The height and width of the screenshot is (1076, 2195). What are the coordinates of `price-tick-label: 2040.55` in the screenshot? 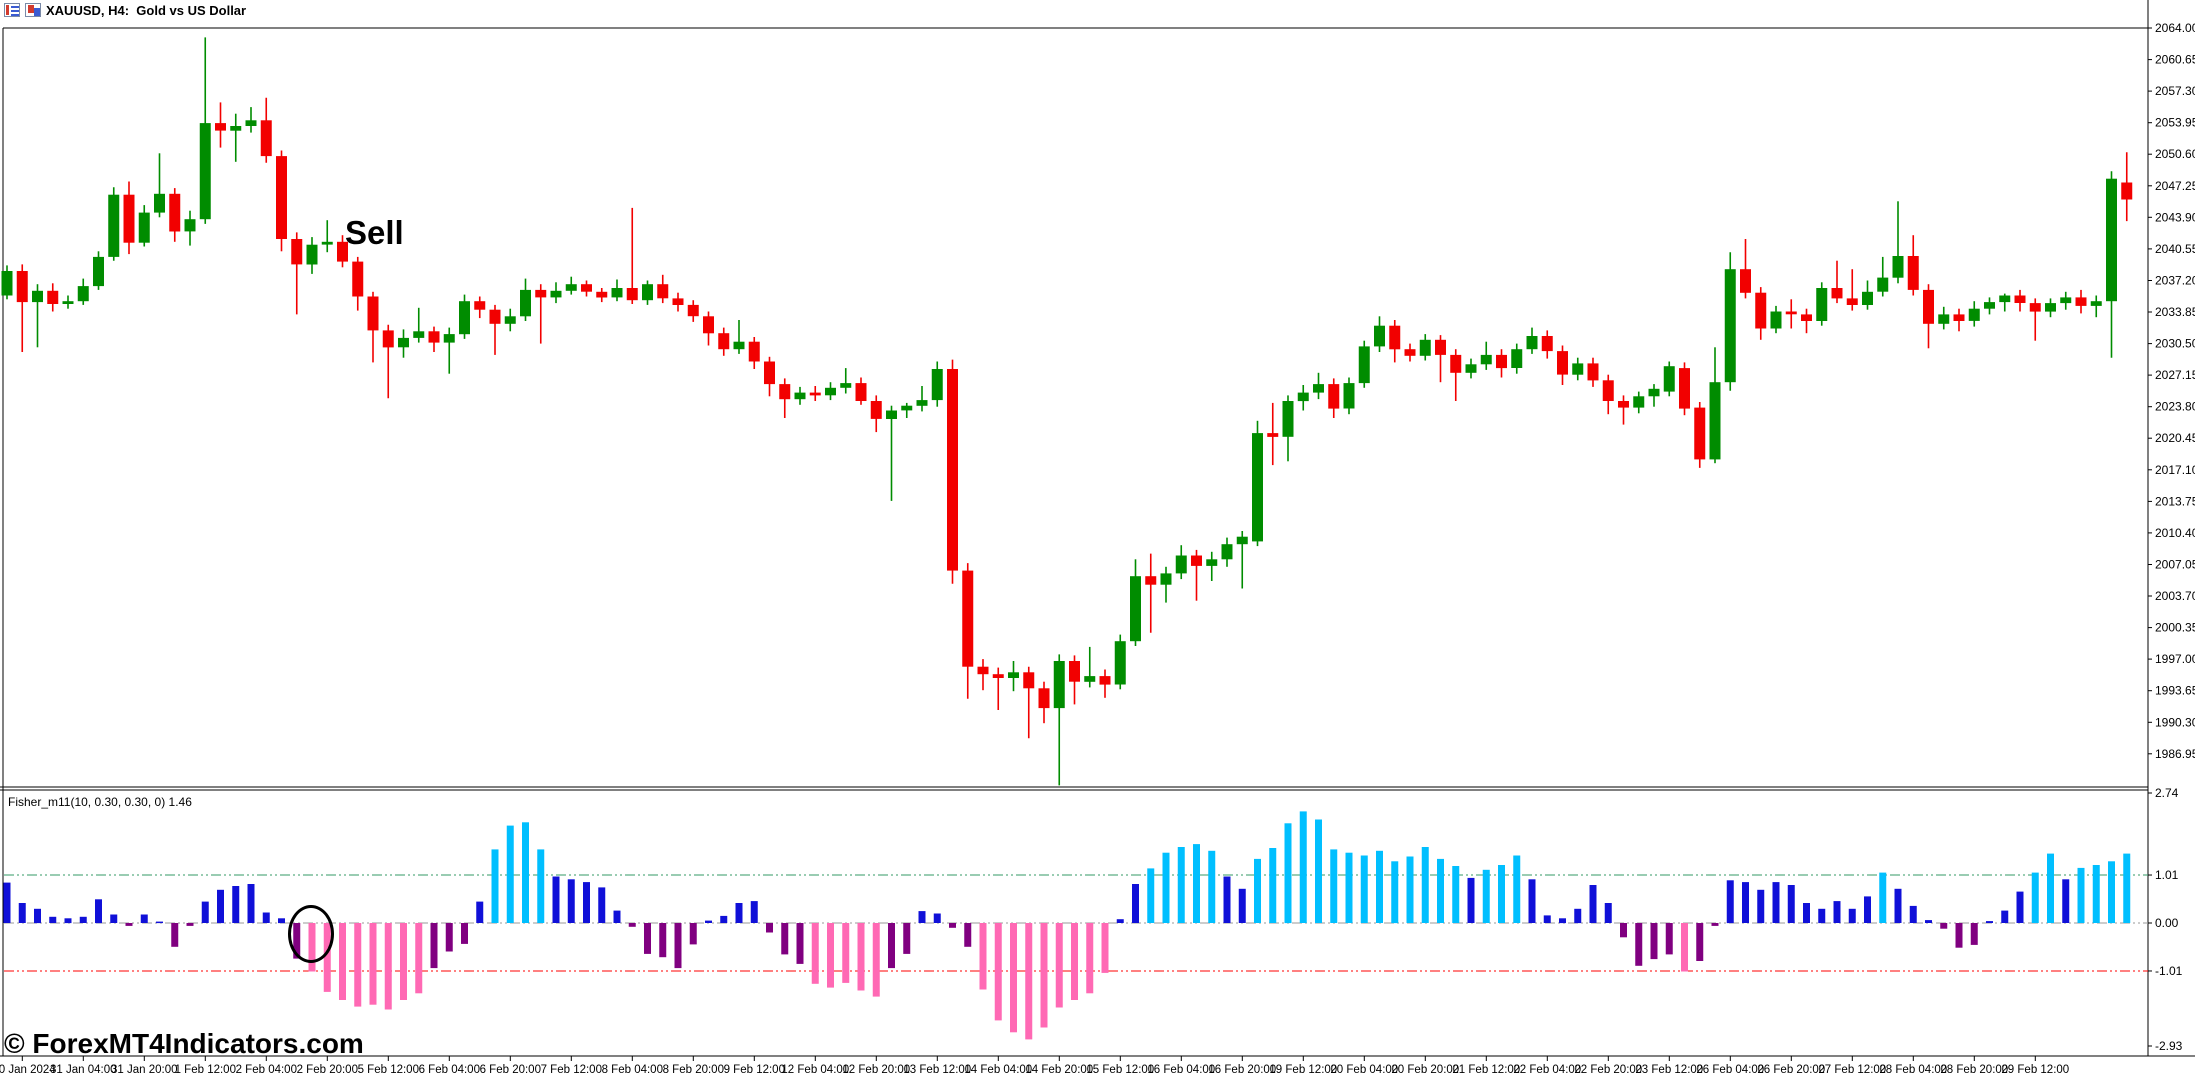 It's located at (2175, 249).